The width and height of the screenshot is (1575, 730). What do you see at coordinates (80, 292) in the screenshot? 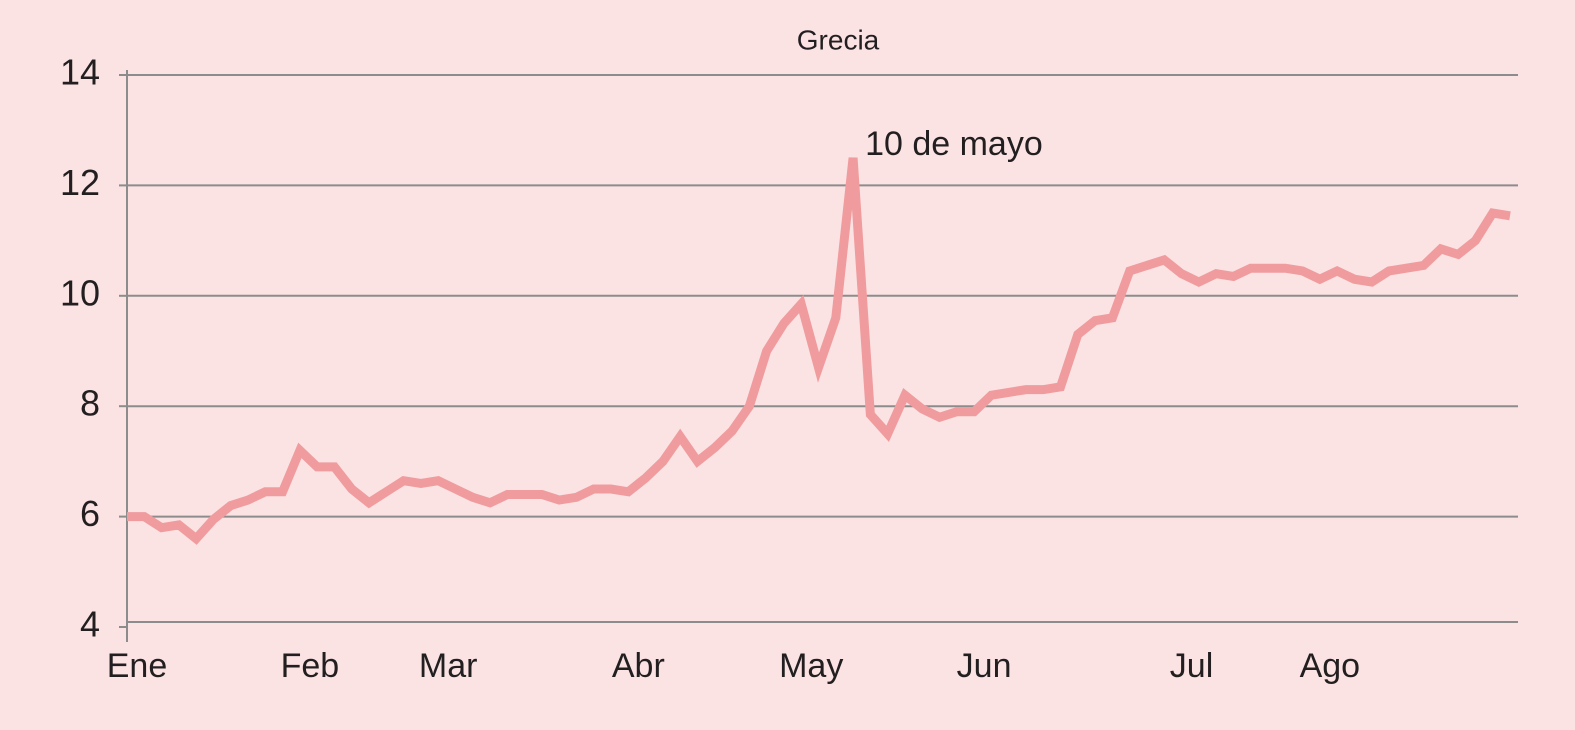
I see `y-tick-label: 10` at bounding box center [80, 292].